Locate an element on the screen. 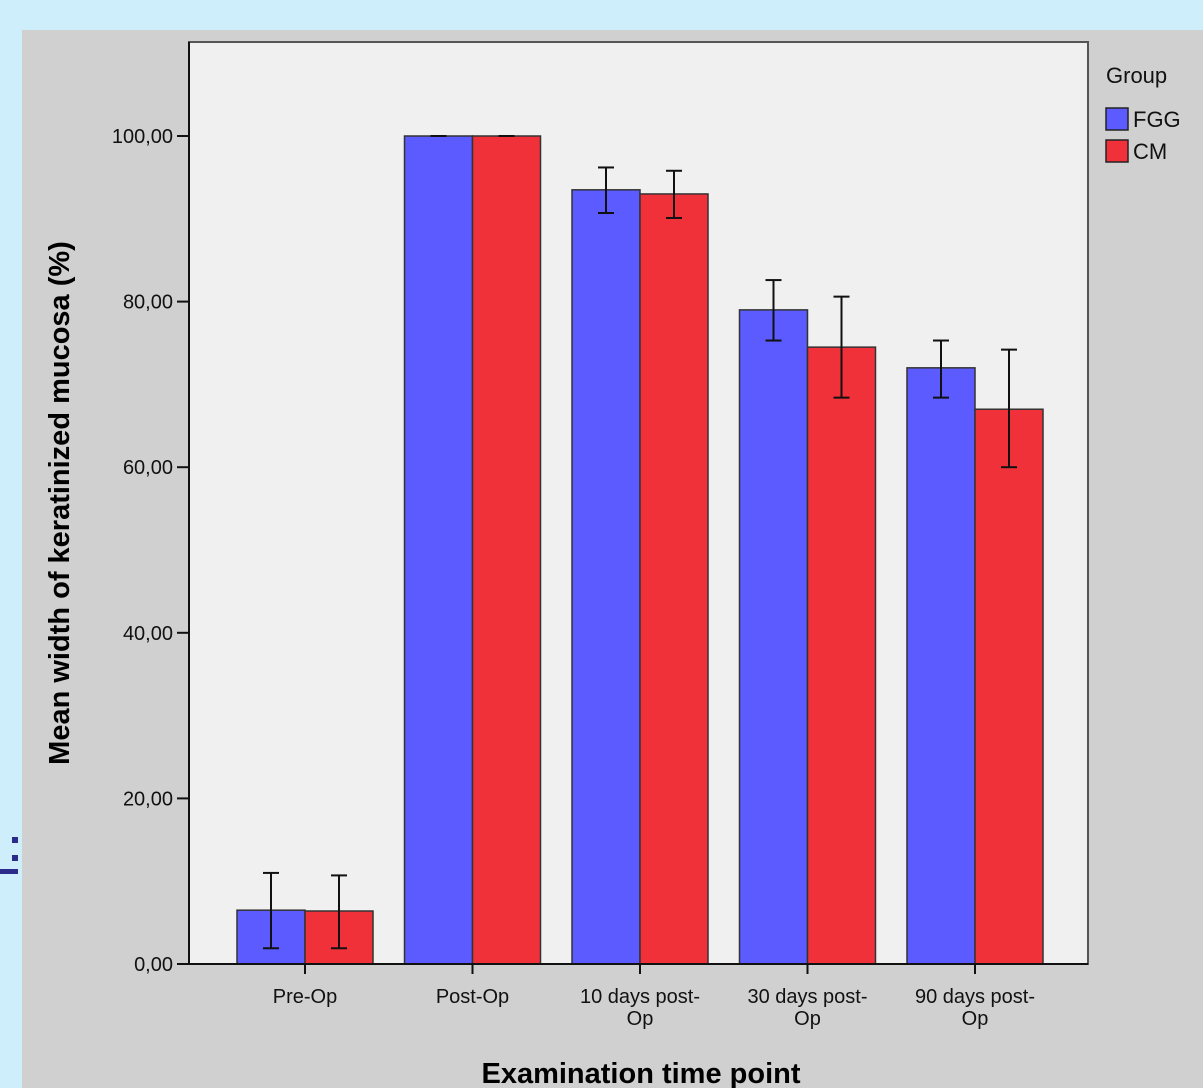 The image size is (1203, 1088). legend-title: Group is located at coordinates (1136, 75).